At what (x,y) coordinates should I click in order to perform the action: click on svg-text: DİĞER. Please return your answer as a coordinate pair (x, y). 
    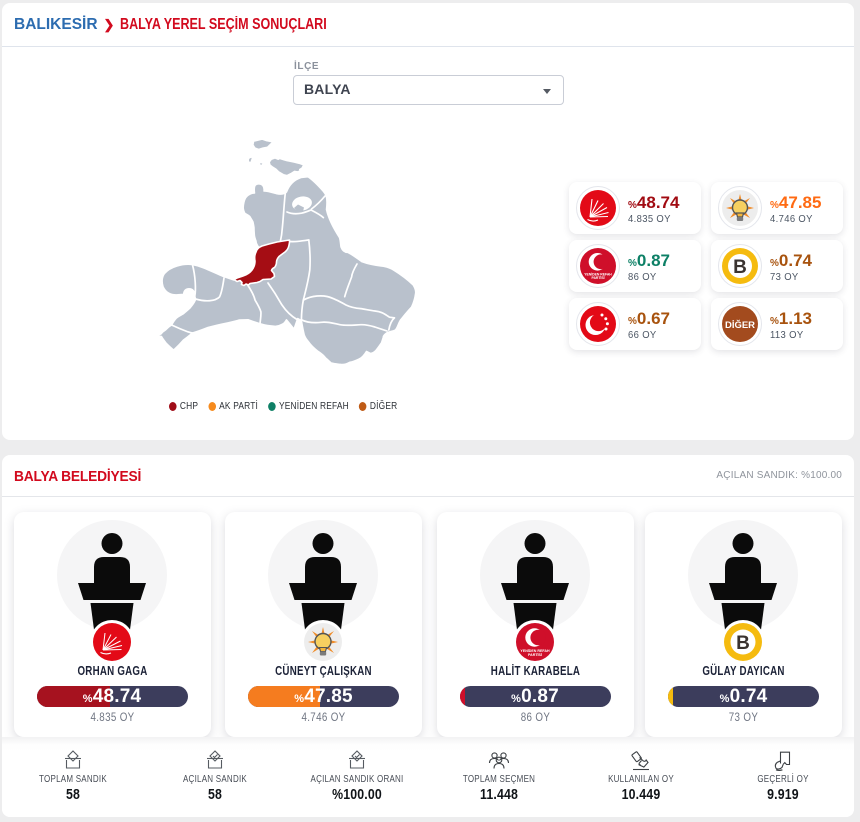
    Looking at the image, I should click on (740, 325).